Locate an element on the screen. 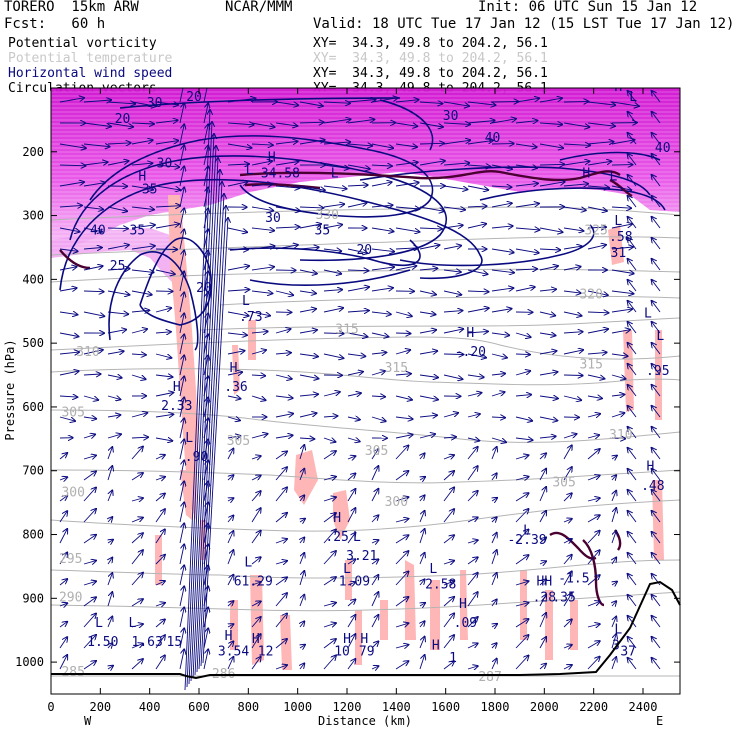  theta-contour-label: 305 is located at coordinates (563, 483).